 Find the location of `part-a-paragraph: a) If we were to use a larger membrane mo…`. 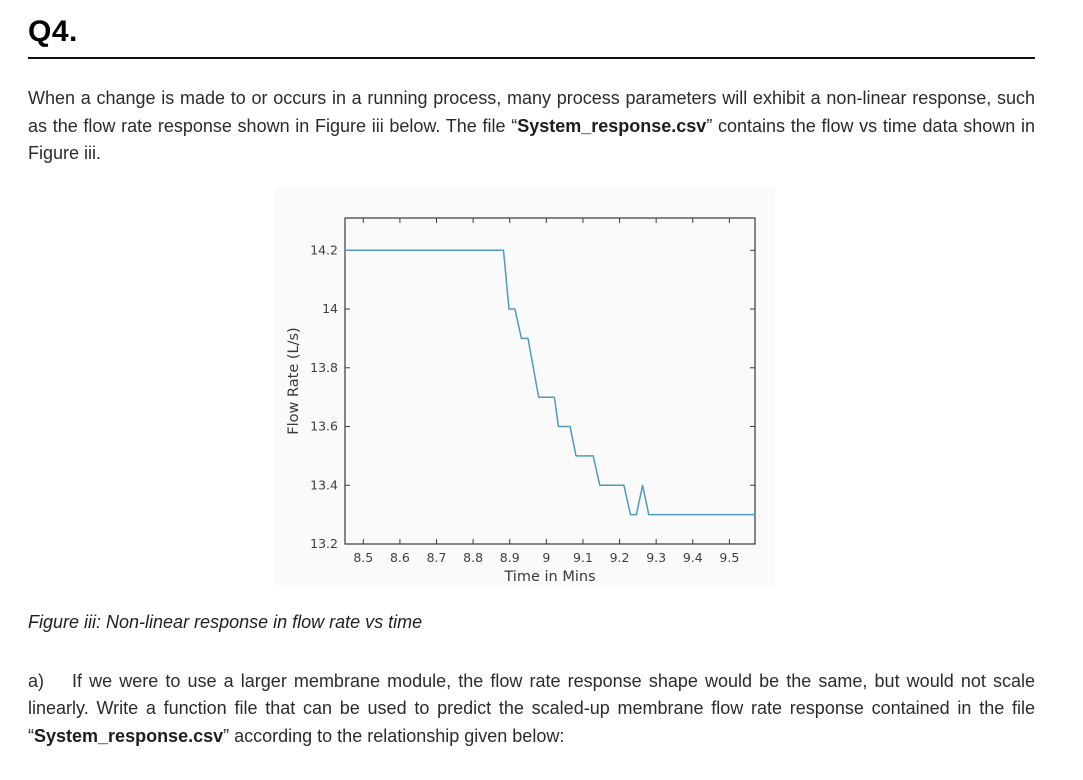

part-a-paragraph: a) If we were to use a larger membrane mo… is located at coordinates (531, 709).